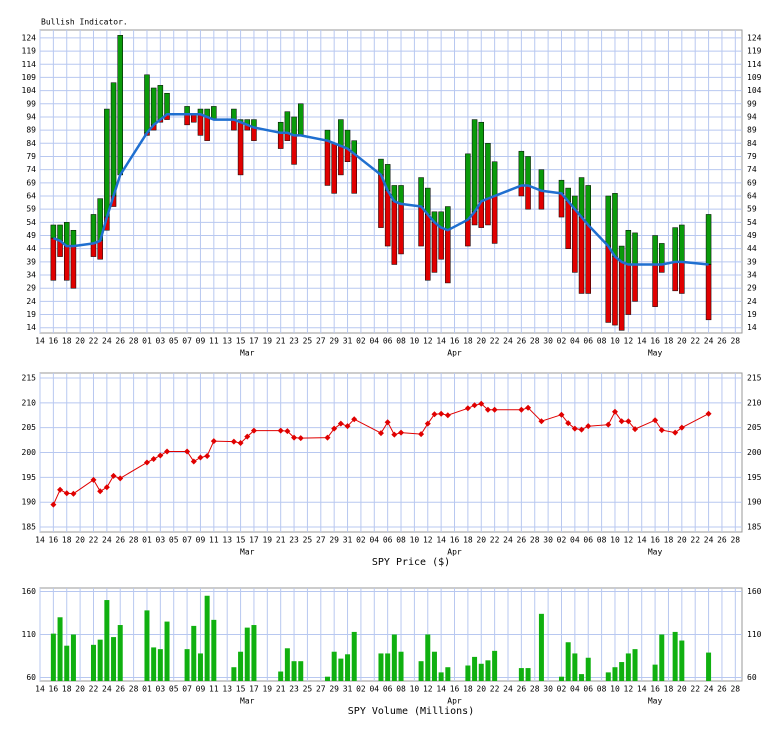 The width and height of the screenshot is (784, 729). I want to click on x-tick-label: 03, so click(161, 341).